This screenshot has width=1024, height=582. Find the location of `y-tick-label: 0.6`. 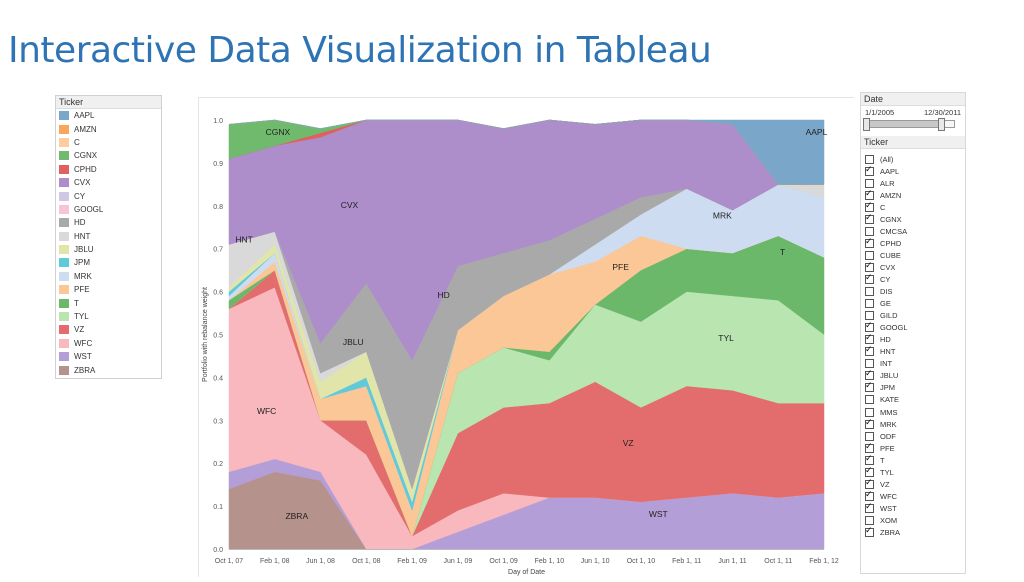

y-tick-label: 0.6 is located at coordinates (218, 293).